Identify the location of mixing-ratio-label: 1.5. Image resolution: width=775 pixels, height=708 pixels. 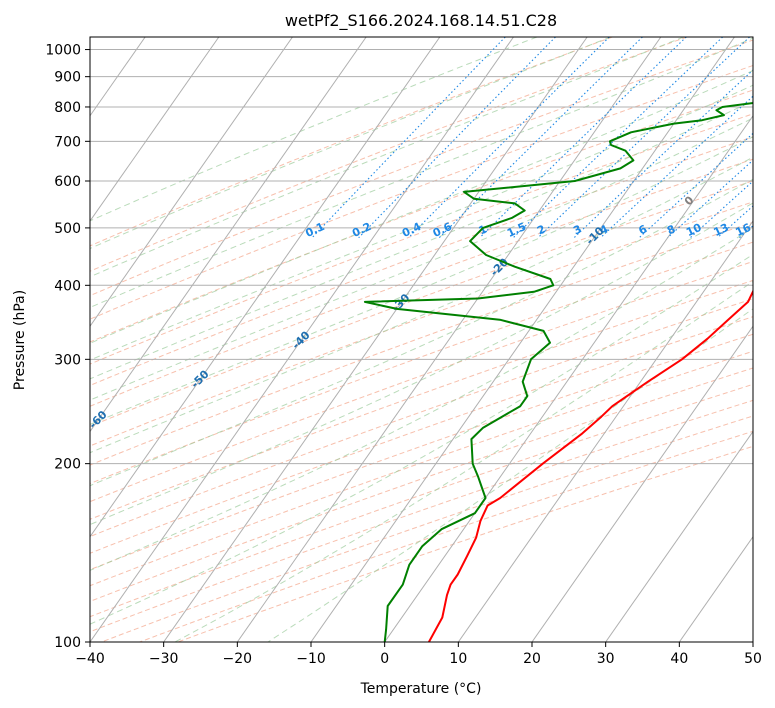
(516, 230).